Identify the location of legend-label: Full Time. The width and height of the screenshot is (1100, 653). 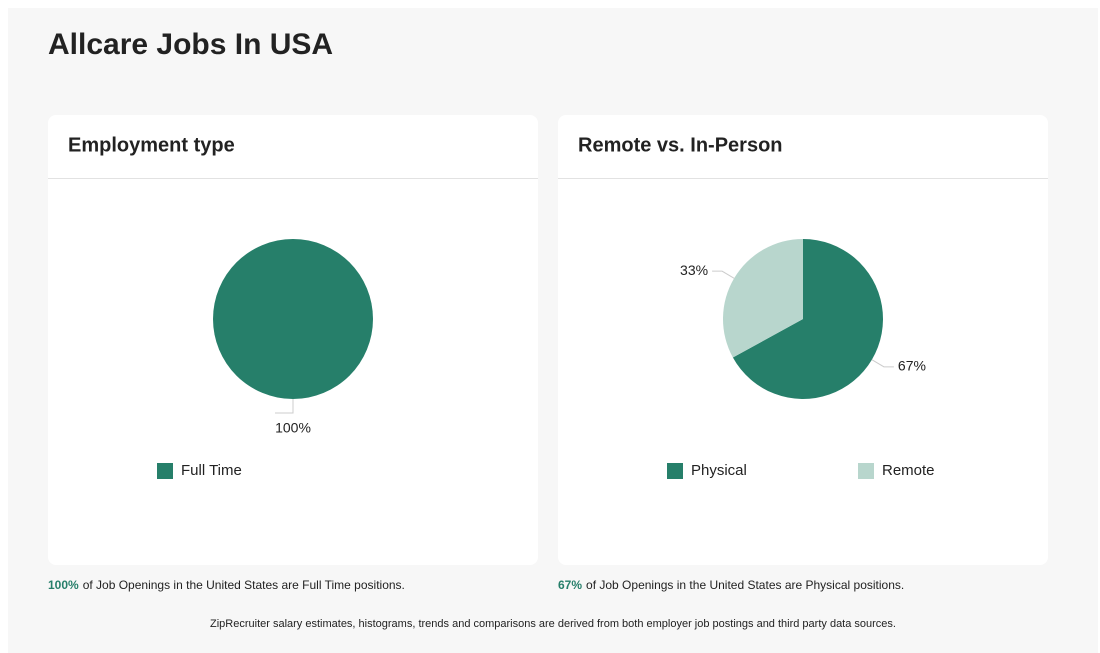
(211, 470).